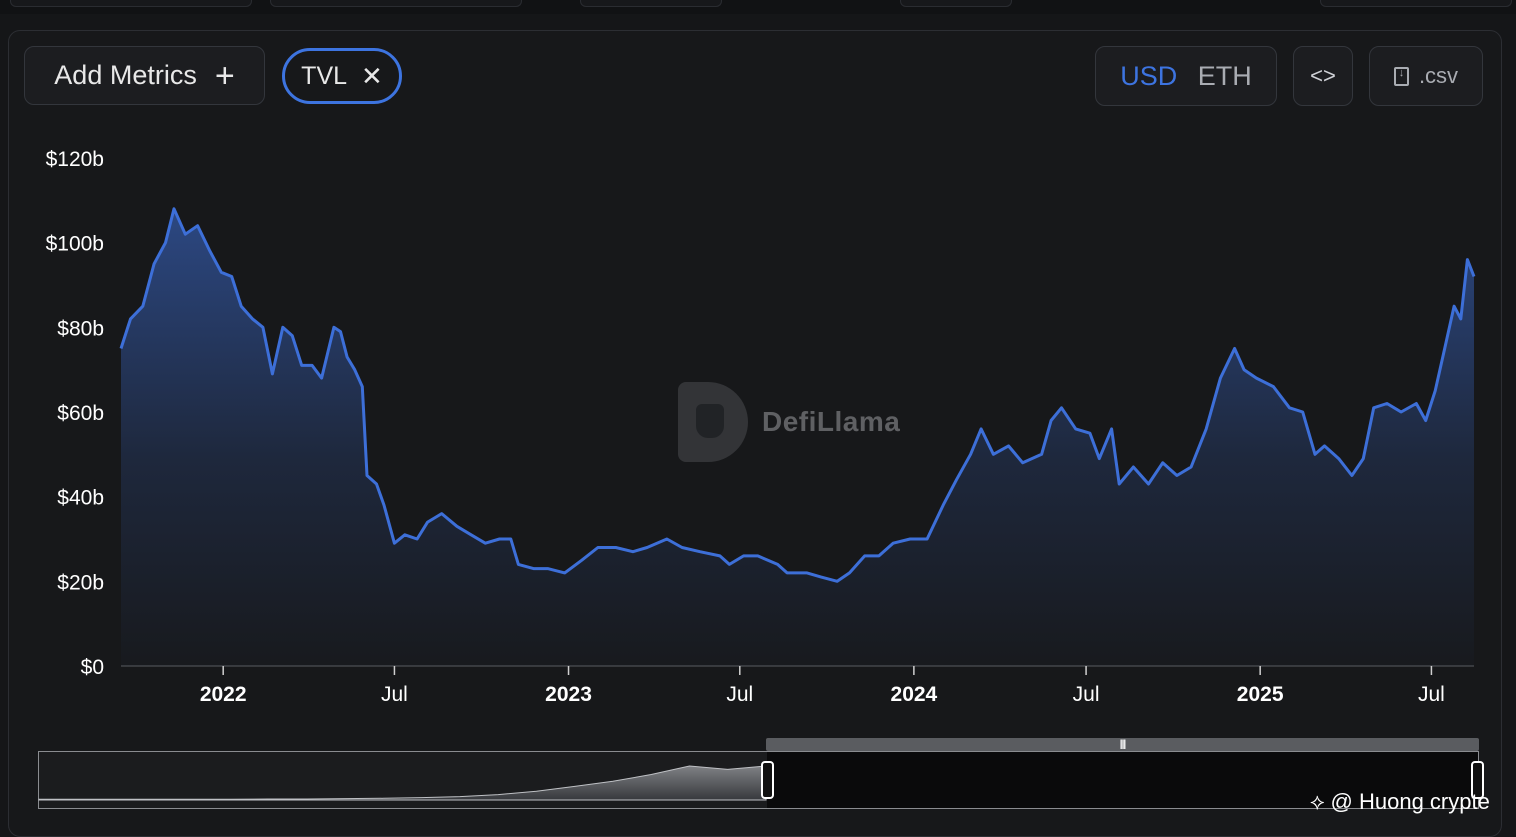 This screenshot has width=1516, height=837. I want to click on csv-label: .csv, so click(1438, 75).